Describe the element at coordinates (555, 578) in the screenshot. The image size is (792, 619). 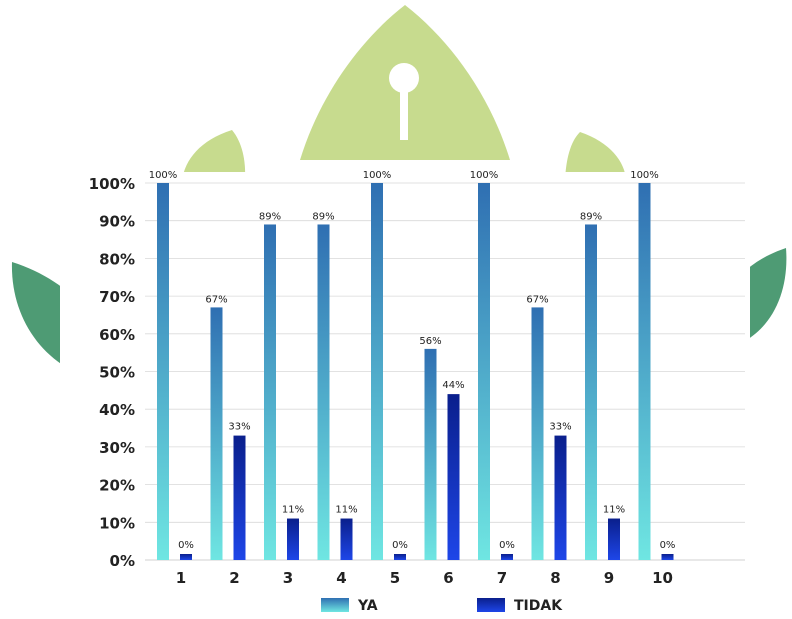
I see `x-tick-label: 8` at that location.